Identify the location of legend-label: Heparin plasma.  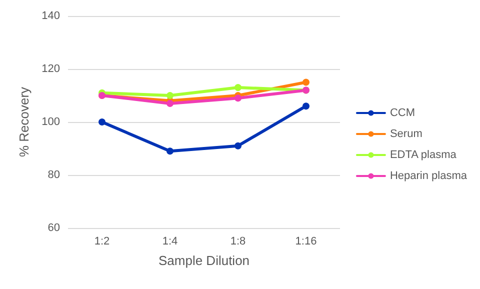
(429, 176).